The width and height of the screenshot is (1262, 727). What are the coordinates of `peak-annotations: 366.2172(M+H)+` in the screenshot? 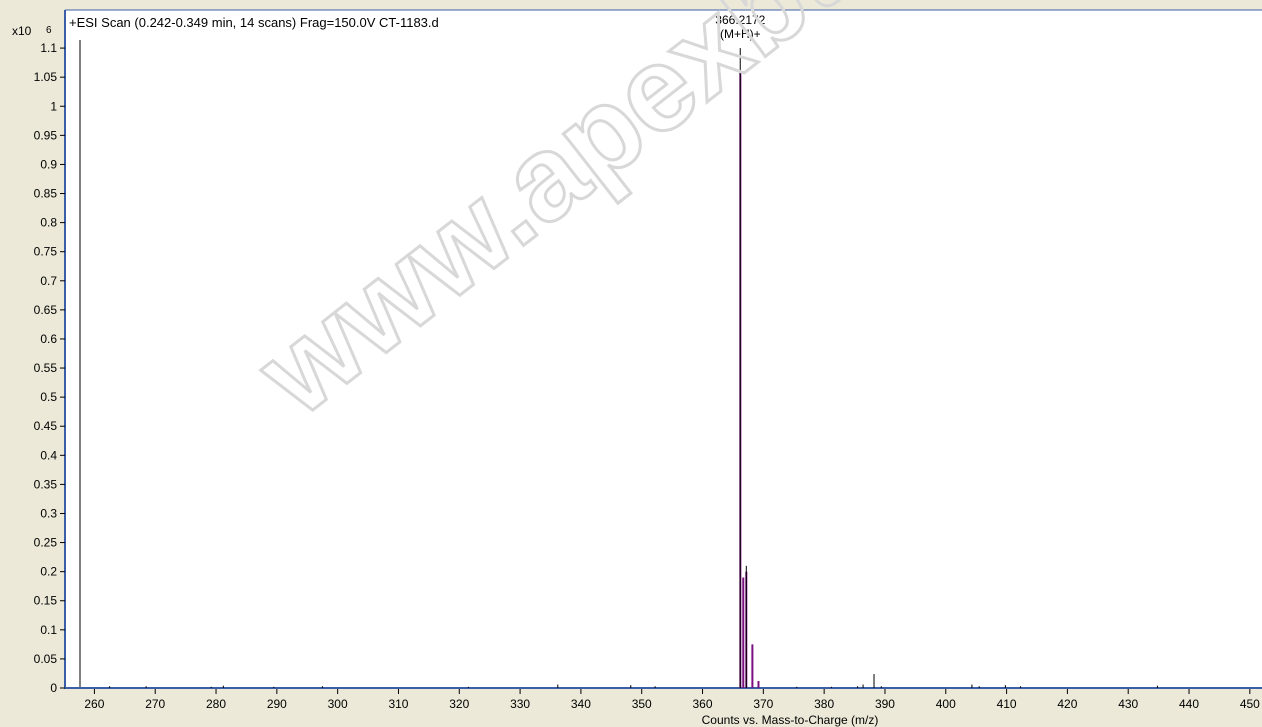 It's located at (740, 27).